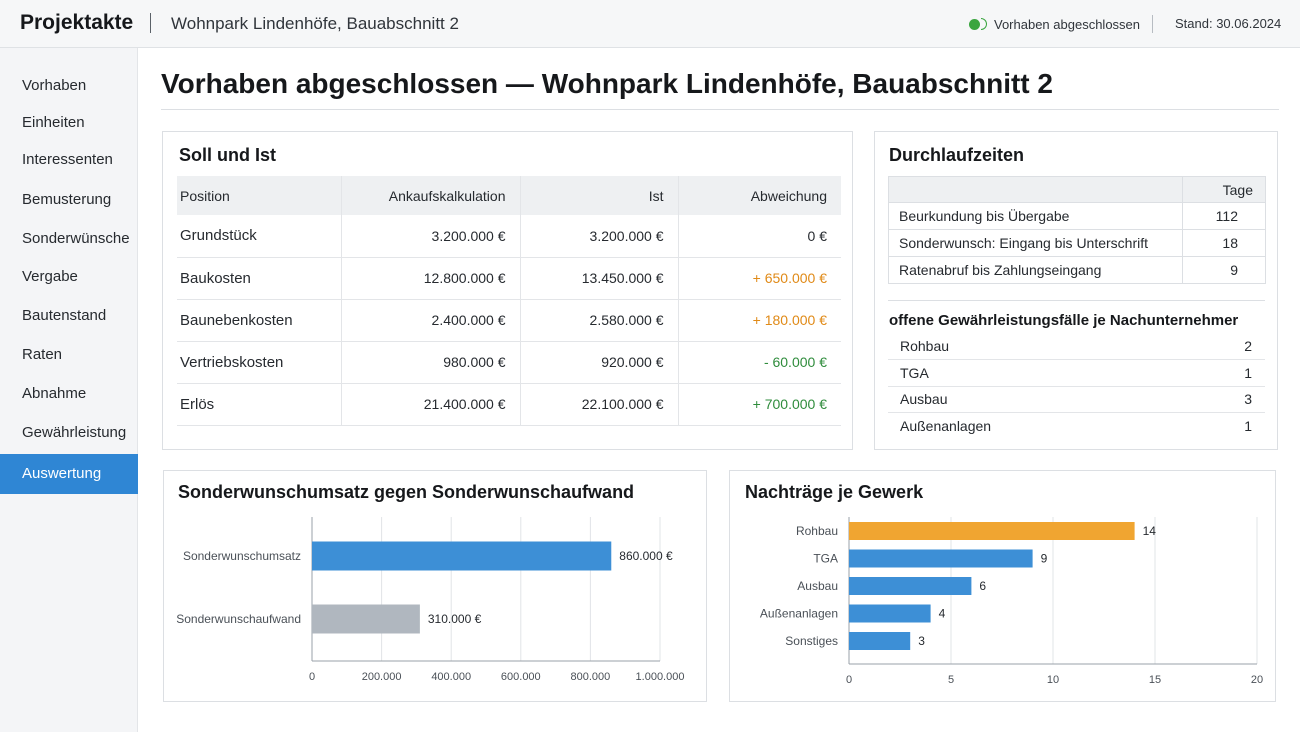 Image resolution: width=1300 pixels, height=732 pixels. Describe the element at coordinates (1035, 243) in the screenshot. I see `row-label: Sonderwunsch: Eingang bis Unterschrift` at that location.